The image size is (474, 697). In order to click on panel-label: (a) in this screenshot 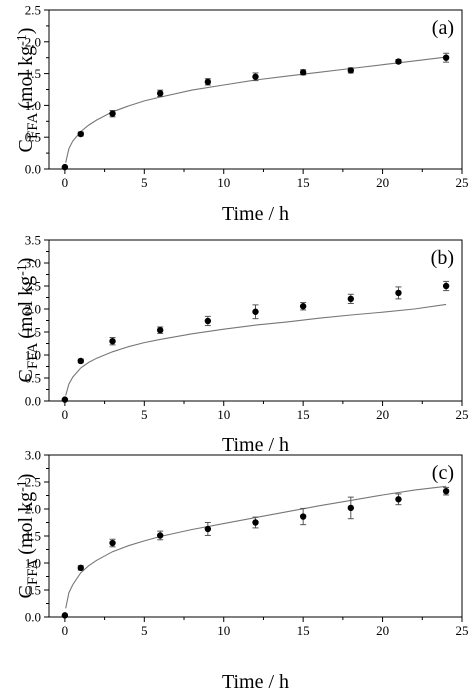, I will do `click(443, 28)`.